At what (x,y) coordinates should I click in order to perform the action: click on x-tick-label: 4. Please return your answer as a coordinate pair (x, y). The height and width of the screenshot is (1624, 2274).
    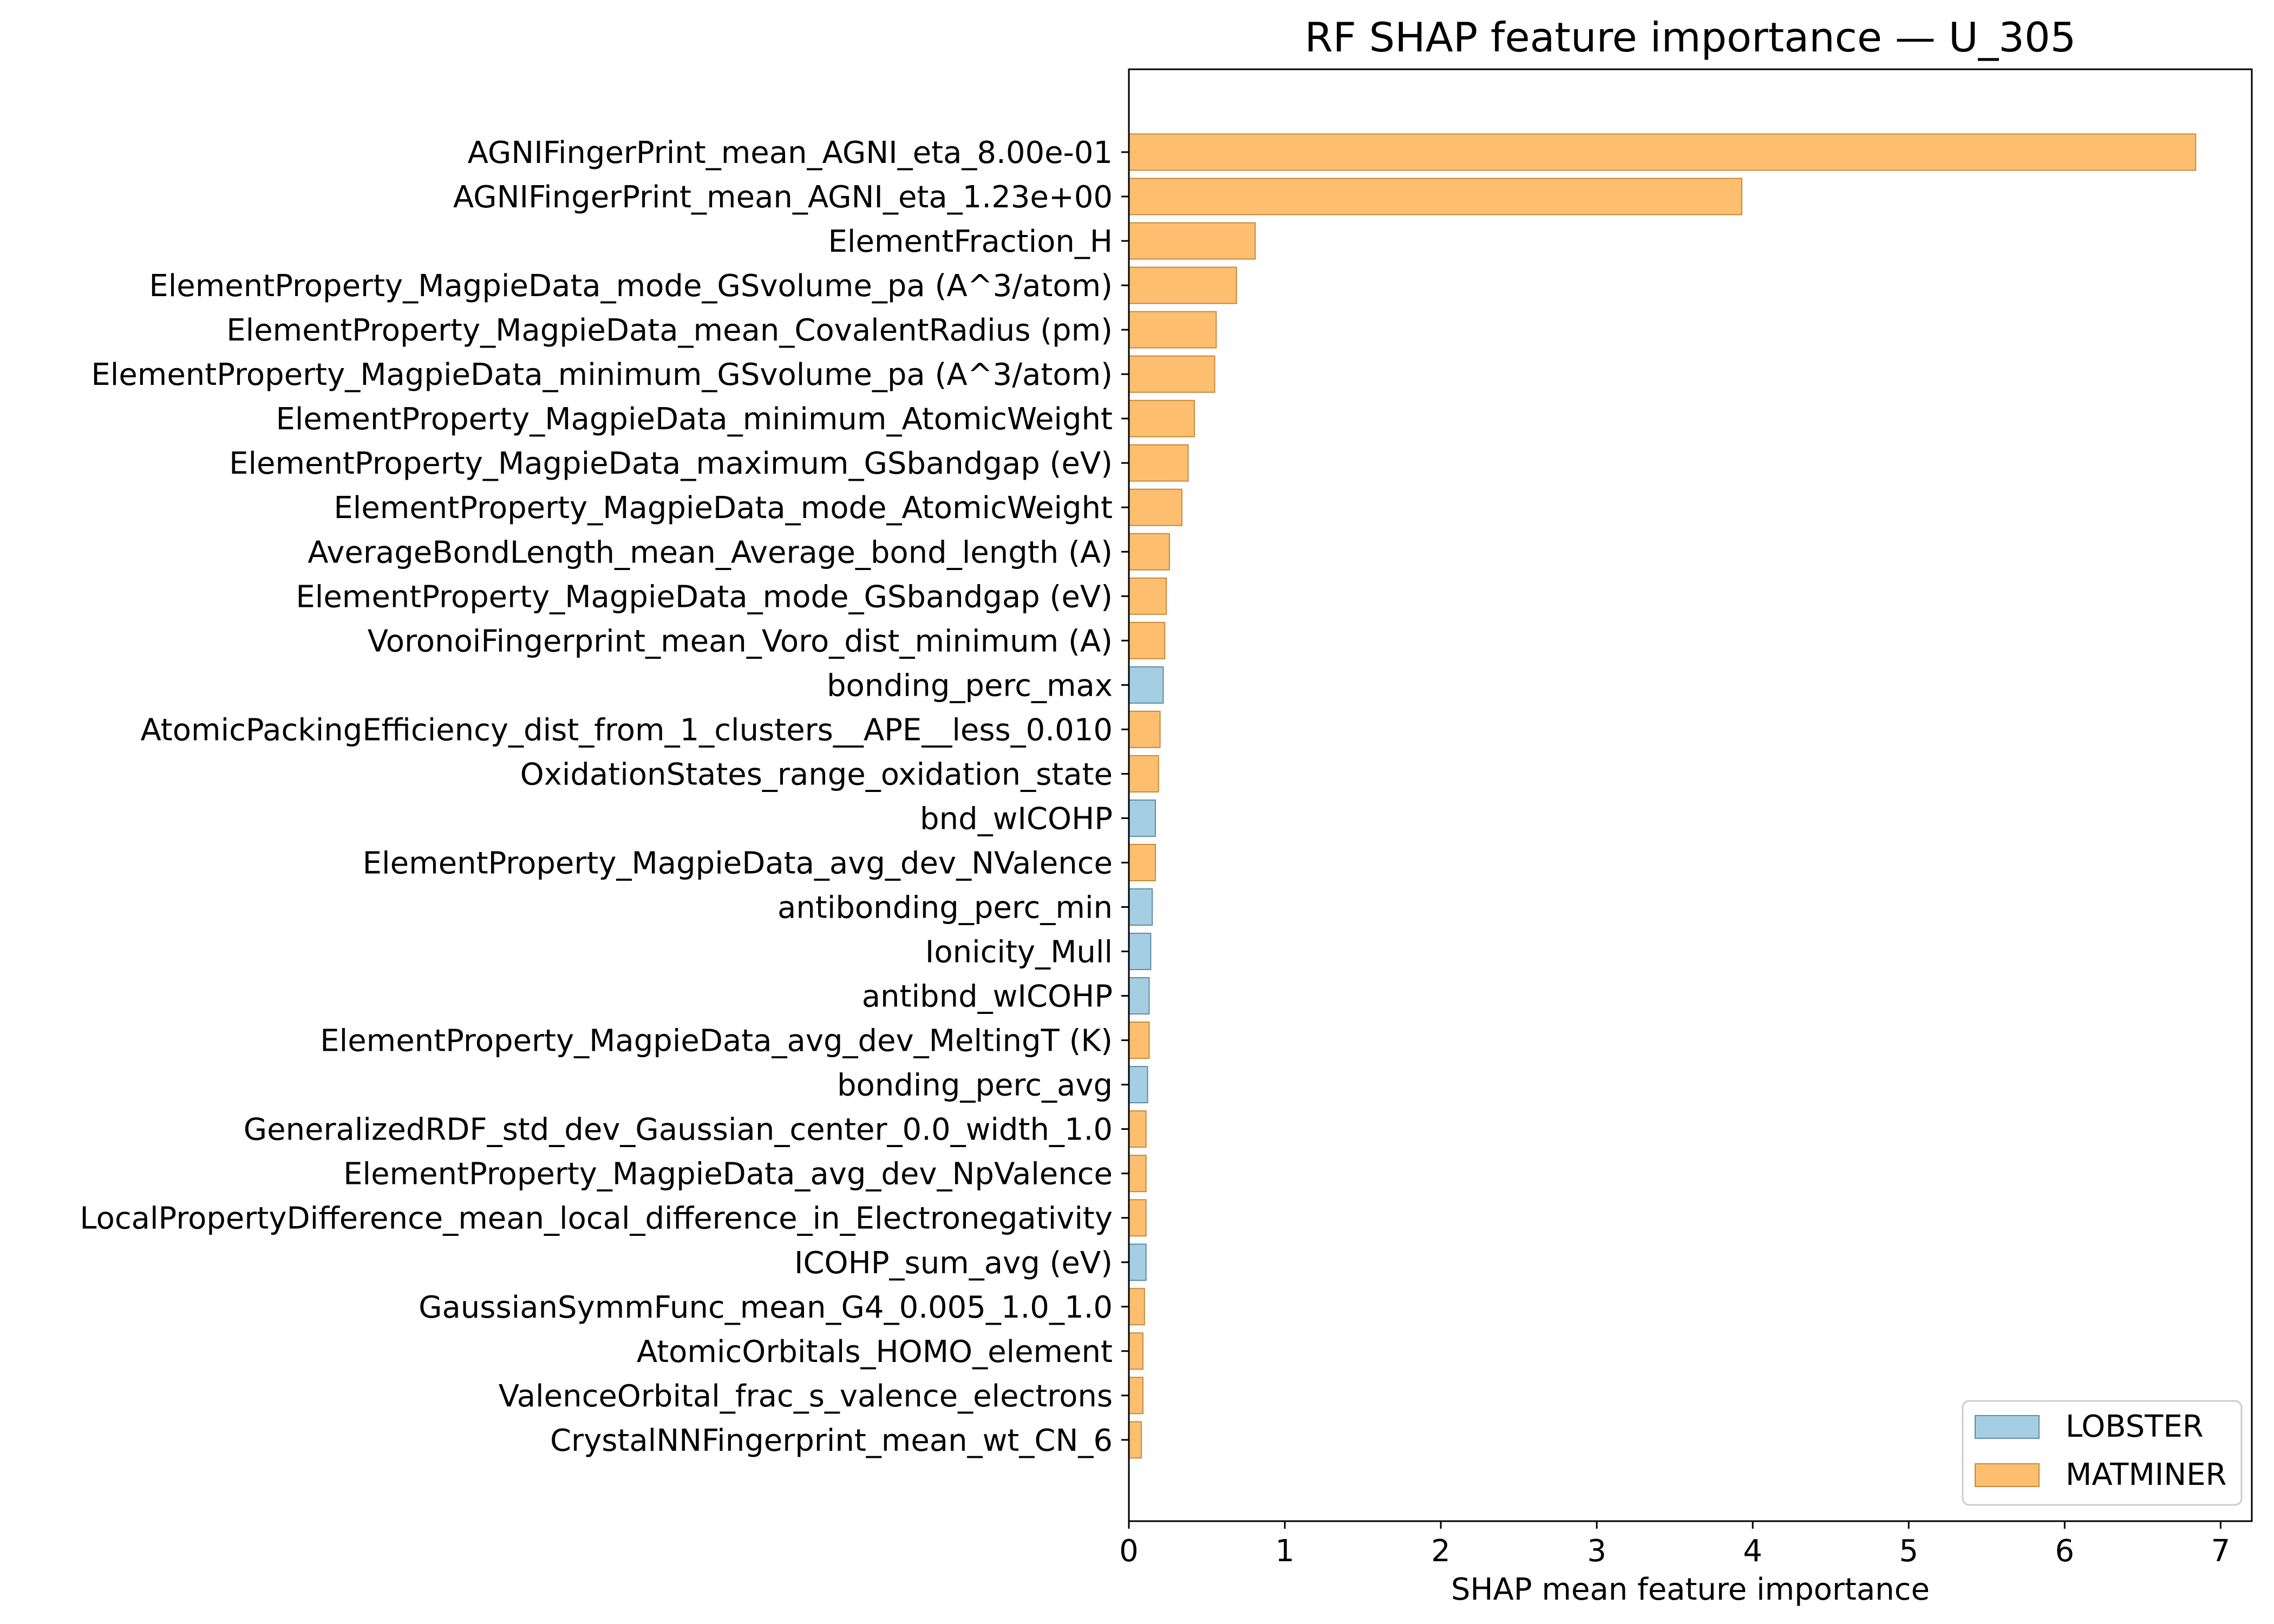
    Looking at the image, I should click on (1753, 1552).